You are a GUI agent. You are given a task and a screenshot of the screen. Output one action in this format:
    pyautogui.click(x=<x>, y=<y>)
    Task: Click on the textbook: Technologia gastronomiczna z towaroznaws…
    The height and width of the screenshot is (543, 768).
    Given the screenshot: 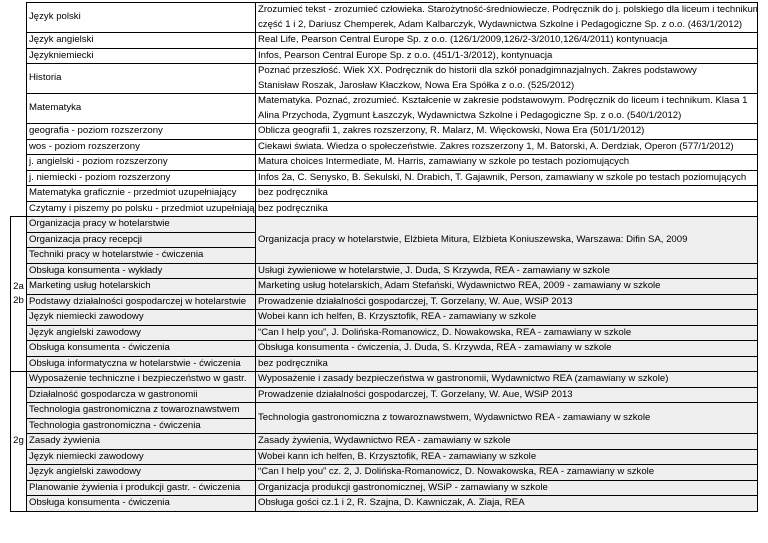 What is the action you would take?
    pyautogui.click(x=454, y=417)
    